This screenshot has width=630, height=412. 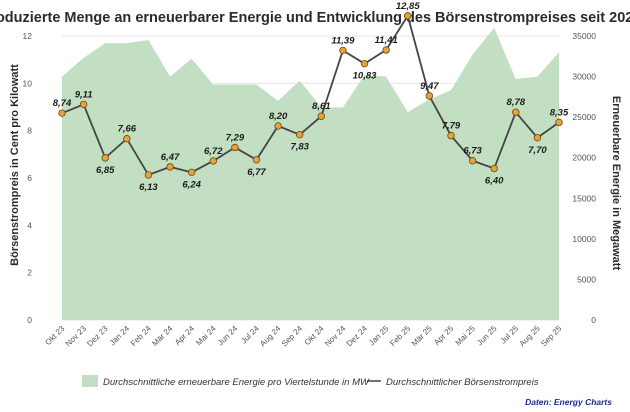 What do you see at coordinates (379, 336) in the screenshot?
I see `x-tick-label: Jan 25` at bounding box center [379, 336].